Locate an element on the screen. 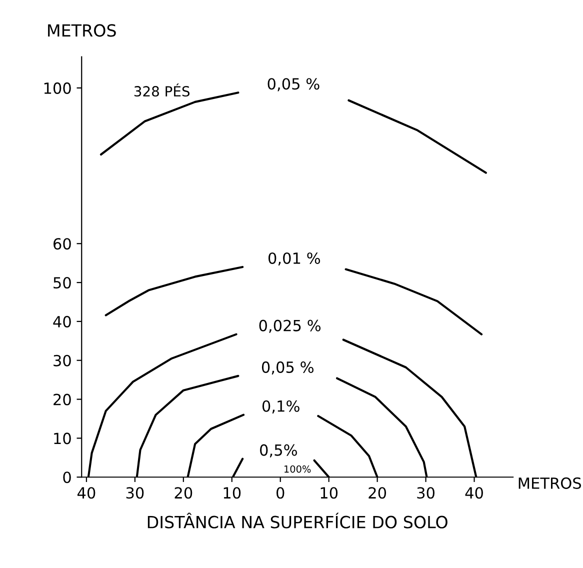  series-label: 0,01 % is located at coordinates (294, 259).